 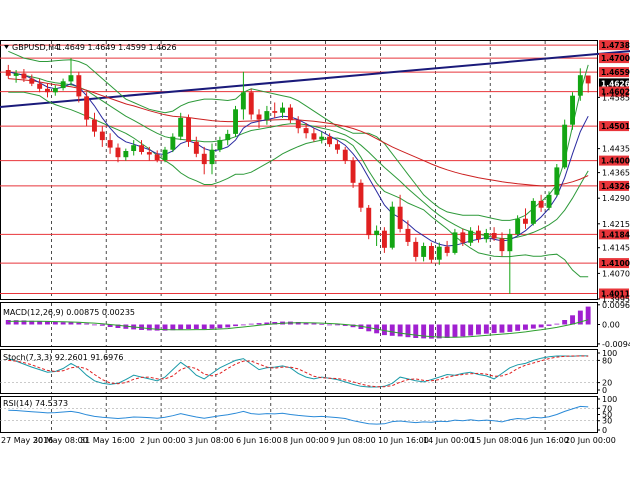 What do you see at coordinates (69, 312) in the screenshot?
I see `macd-title: MACD(12,26,9) 0.00875 0.00235` at bounding box center [69, 312].